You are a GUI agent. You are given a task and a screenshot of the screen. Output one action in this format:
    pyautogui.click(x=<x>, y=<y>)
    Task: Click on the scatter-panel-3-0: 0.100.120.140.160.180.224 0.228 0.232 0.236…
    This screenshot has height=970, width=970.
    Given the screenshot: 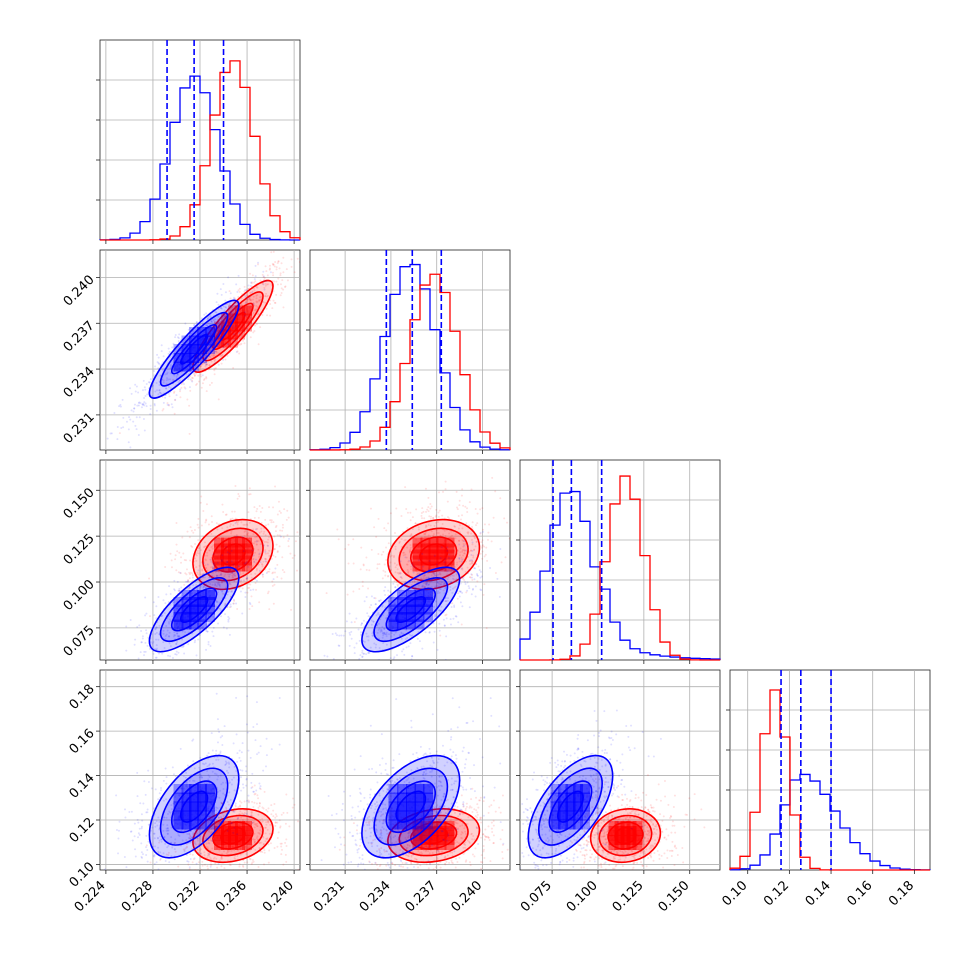 What is the action you would take?
    pyautogui.click(x=184, y=792)
    